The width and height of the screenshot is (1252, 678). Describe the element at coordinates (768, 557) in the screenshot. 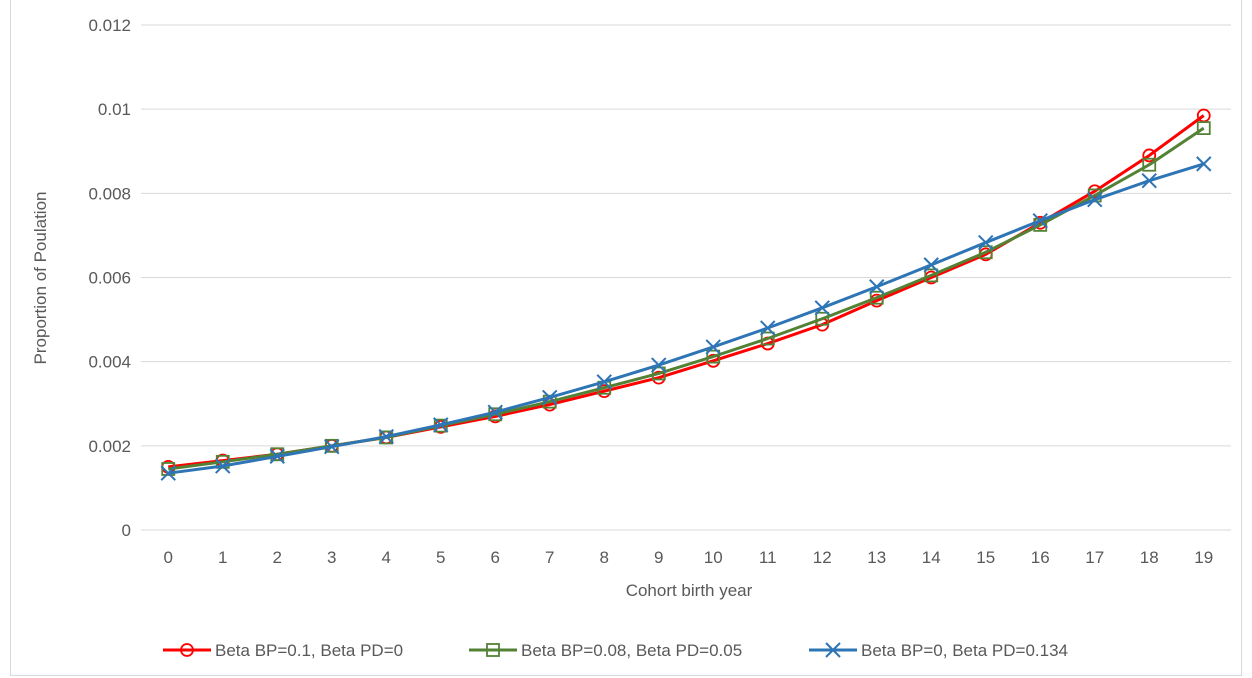

I see `x-tick-label: 11` at that location.